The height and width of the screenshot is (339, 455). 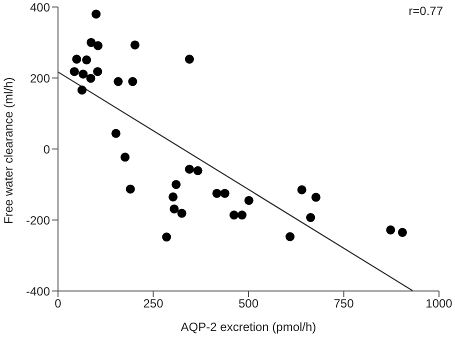 I want to click on x-tick-label: 0, so click(x=58, y=303).